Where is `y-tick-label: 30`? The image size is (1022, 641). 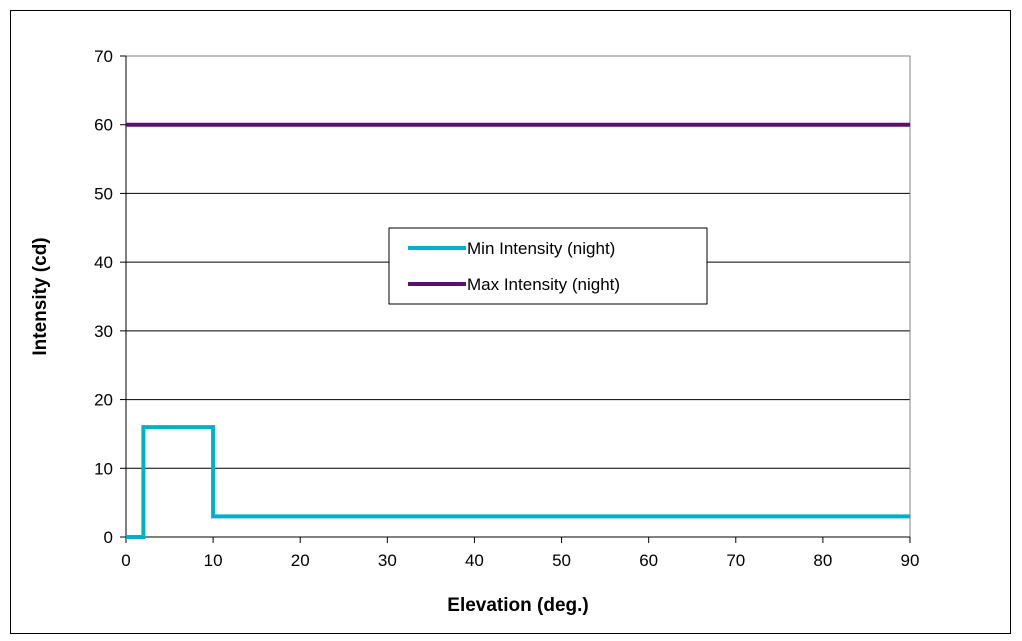 y-tick-label: 30 is located at coordinates (103, 331).